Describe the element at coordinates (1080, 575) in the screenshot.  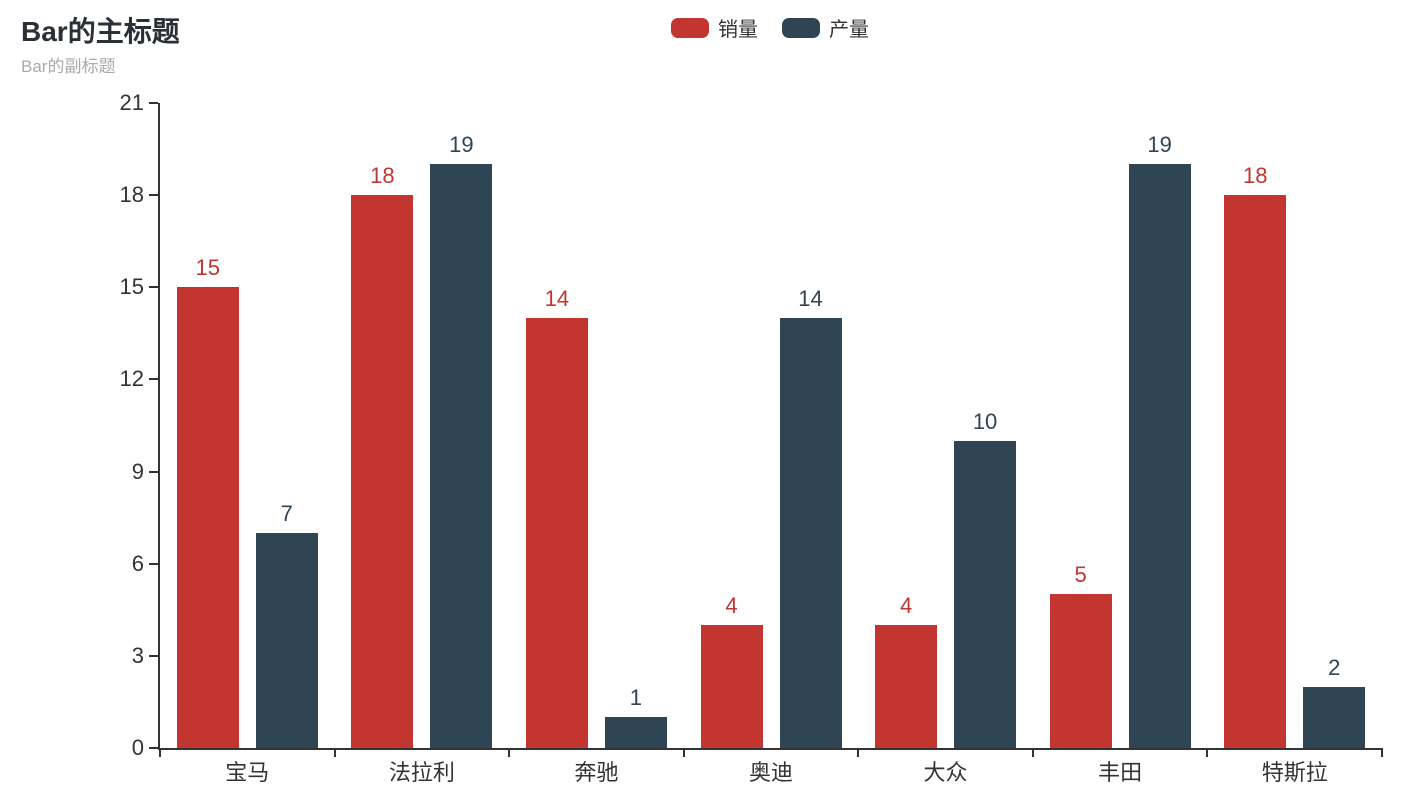
I see `bar-value-label: 5` at that location.